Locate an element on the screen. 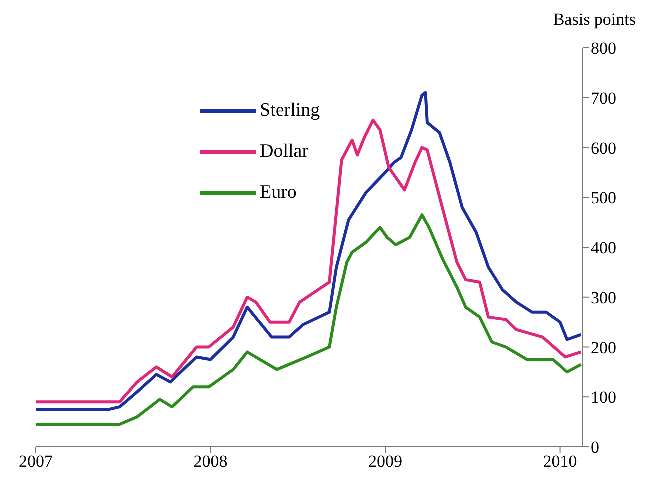 Image resolution: width=650 pixels, height=486 pixels. y-tick-label: 800 is located at coordinates (603, 48).